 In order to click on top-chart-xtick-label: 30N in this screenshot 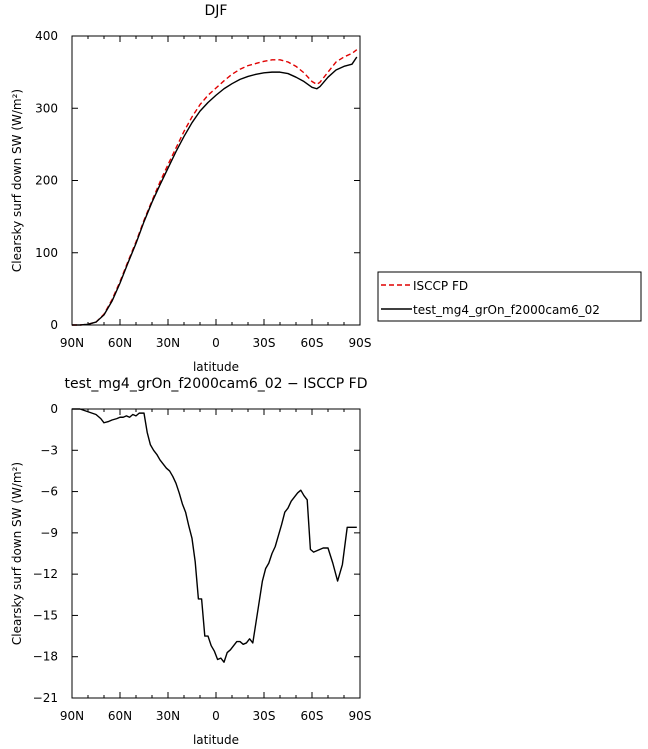, I will do `click(168, 343)`.